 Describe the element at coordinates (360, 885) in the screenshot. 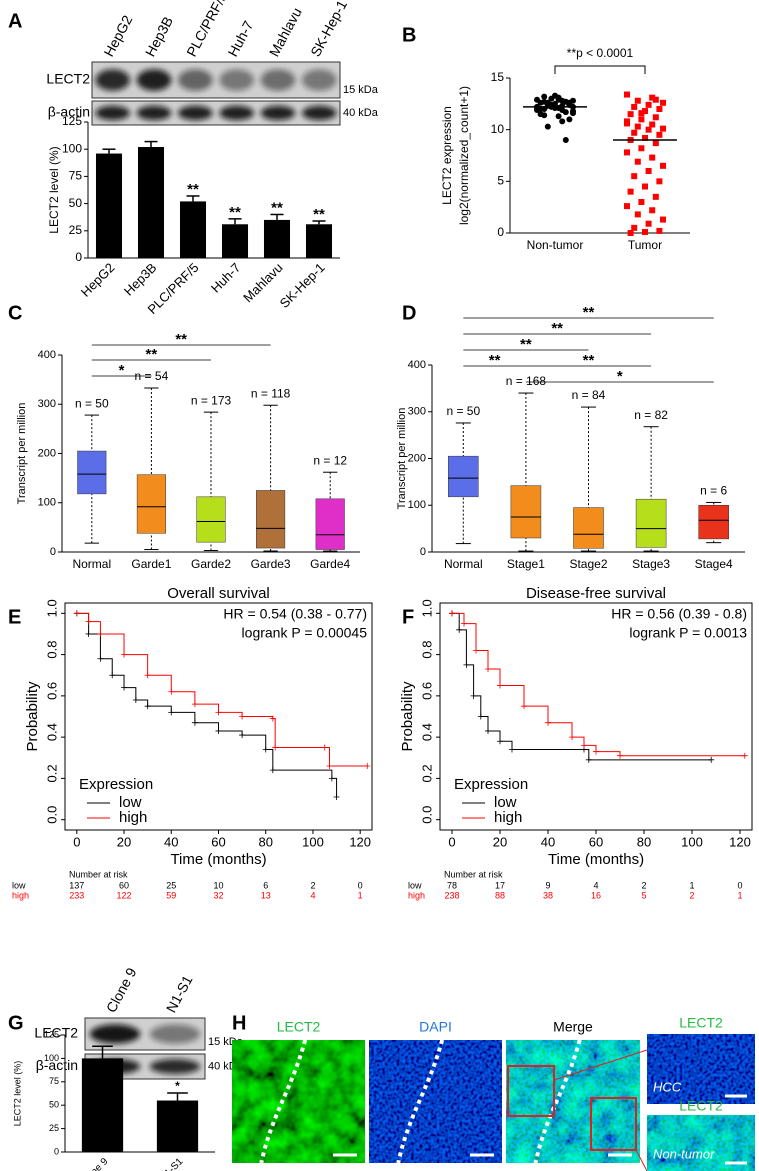

I see `risk-count: 0` at that location.